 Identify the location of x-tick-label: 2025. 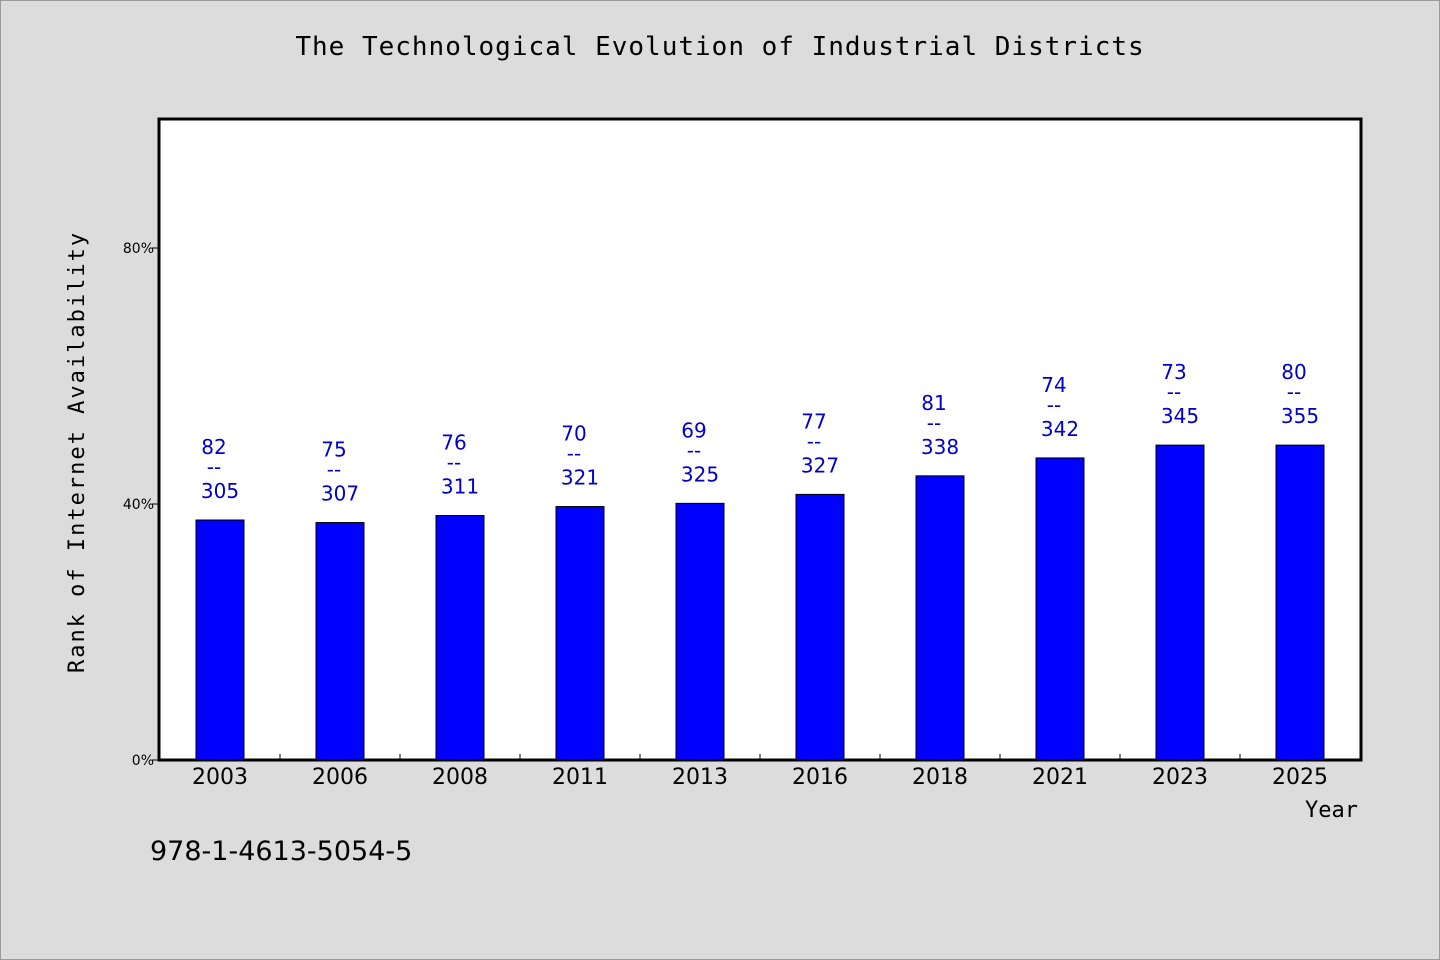
(1300, 777).